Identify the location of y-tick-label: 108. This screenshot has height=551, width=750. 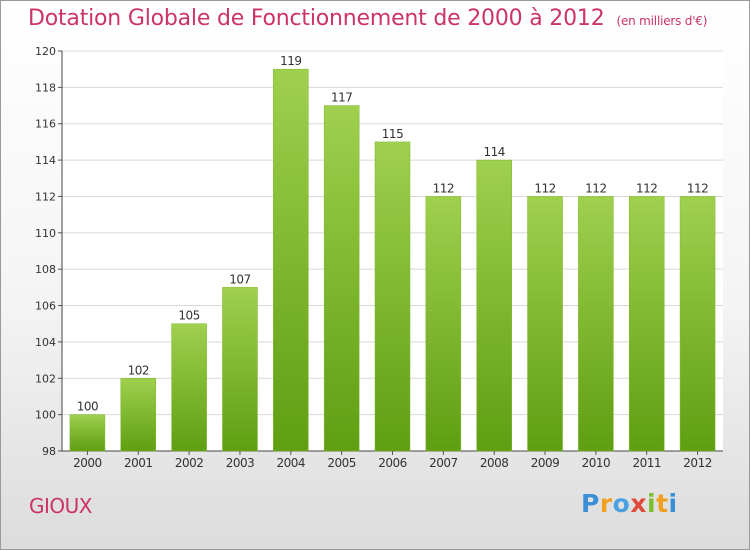
(45, 269).